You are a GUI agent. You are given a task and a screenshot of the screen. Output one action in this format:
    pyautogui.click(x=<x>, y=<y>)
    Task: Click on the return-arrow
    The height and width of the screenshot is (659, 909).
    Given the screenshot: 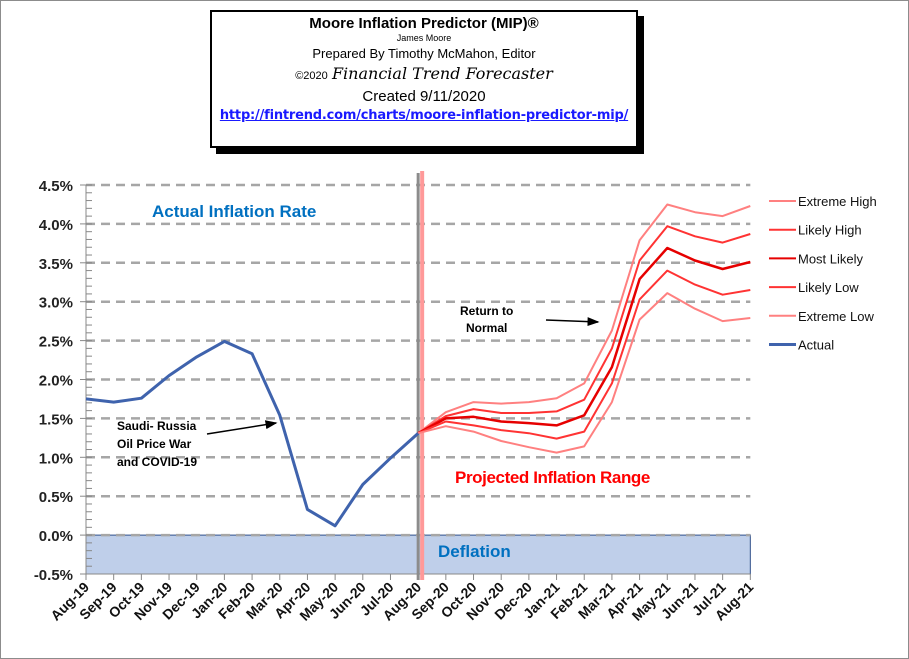 What is the action you would take?
    pyautogui.click(x=572, y=322)
    